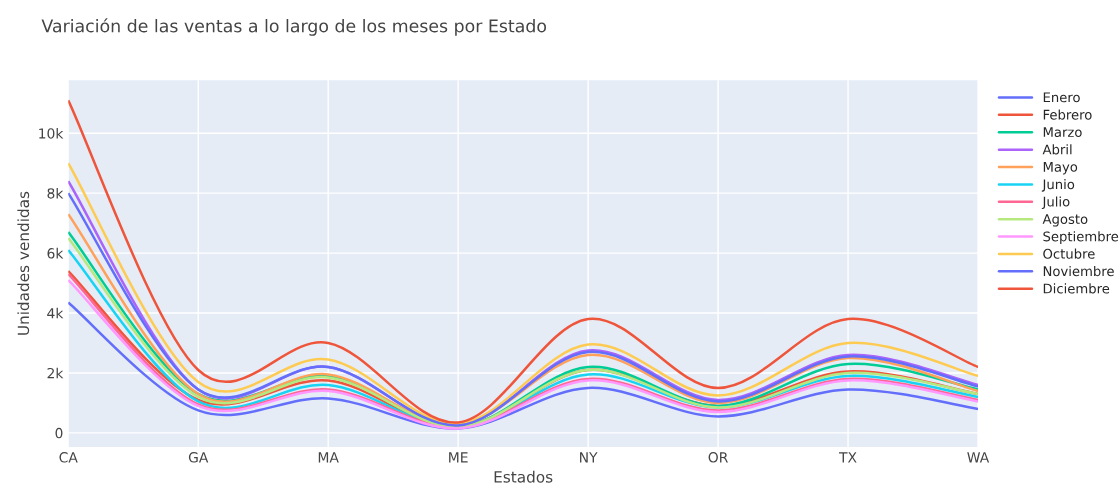  What do you see at coordinates (23, 263) in the screenshot?
I see `y-axis-title: Unidades vendidas` at bounding box center [23, 263].